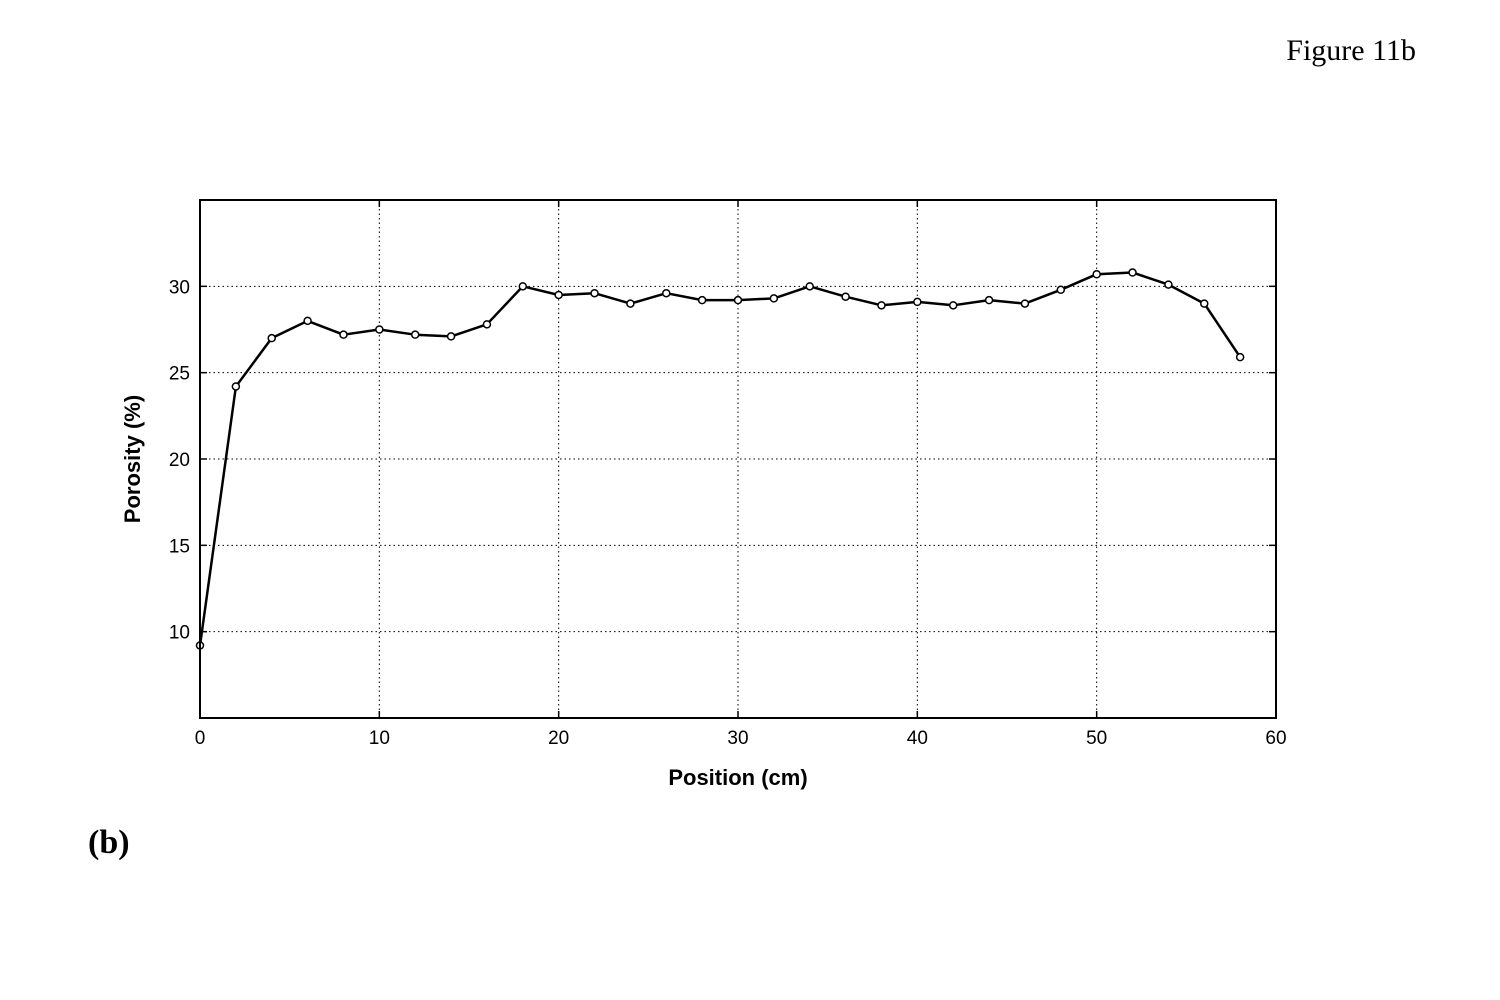 The image size is (1500, 1000). Describe the element at coordinates (737, 777) in the screenshot. I see `x-axis-label: Position (cm)` at that location.